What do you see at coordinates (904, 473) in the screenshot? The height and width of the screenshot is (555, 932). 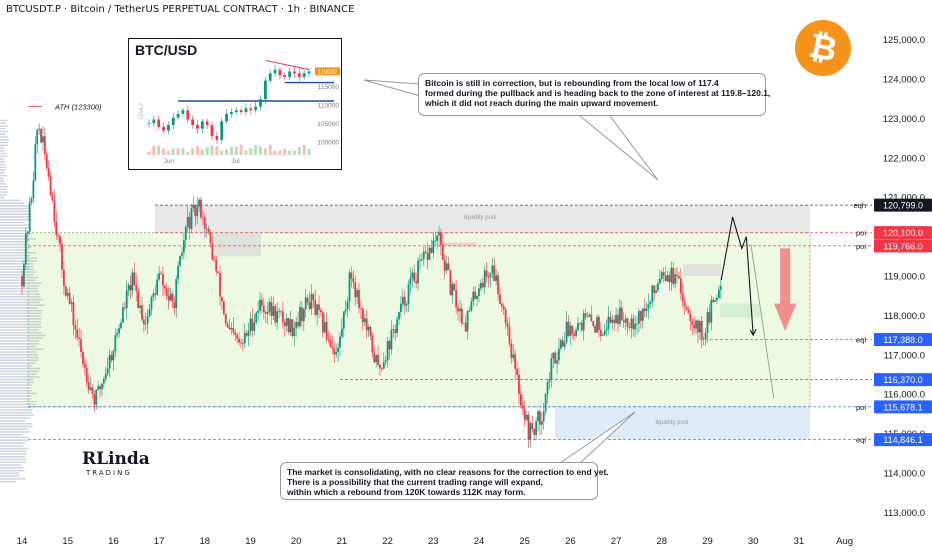 I see `y-tick-label: 114,000.0` at bounding box center [904, 473].